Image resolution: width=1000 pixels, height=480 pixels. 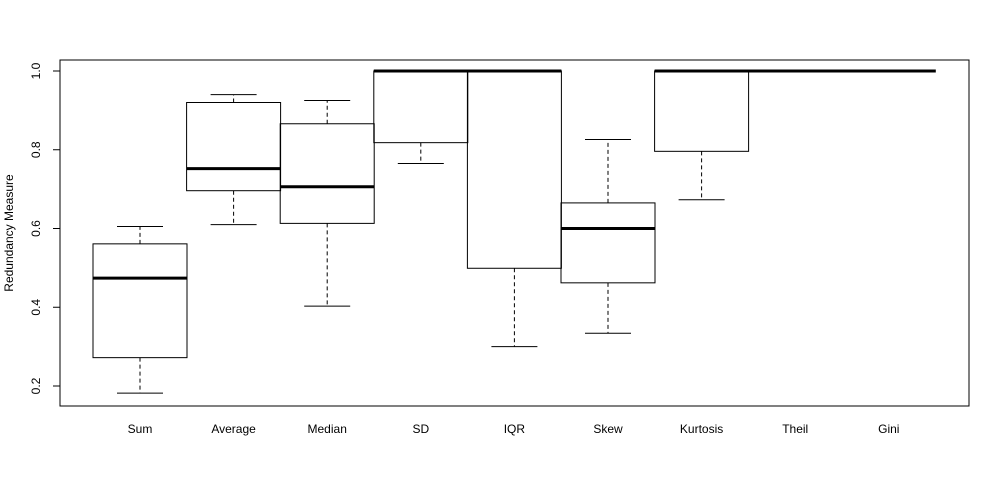 I want to click on box-skew, so click(x=608, y=236).